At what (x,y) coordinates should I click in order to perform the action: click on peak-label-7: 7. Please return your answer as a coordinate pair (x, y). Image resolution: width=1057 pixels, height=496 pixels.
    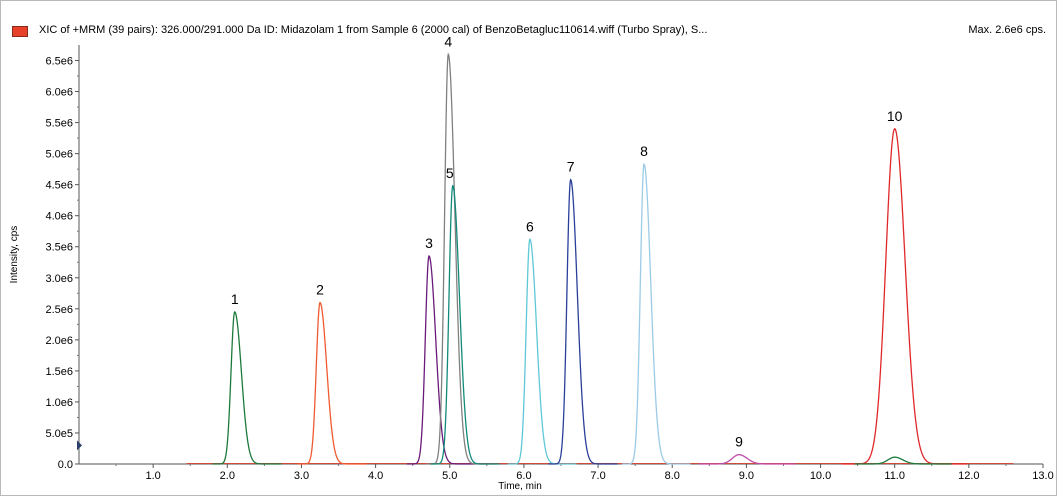
    Looking at the image, I should click on (571, 167).